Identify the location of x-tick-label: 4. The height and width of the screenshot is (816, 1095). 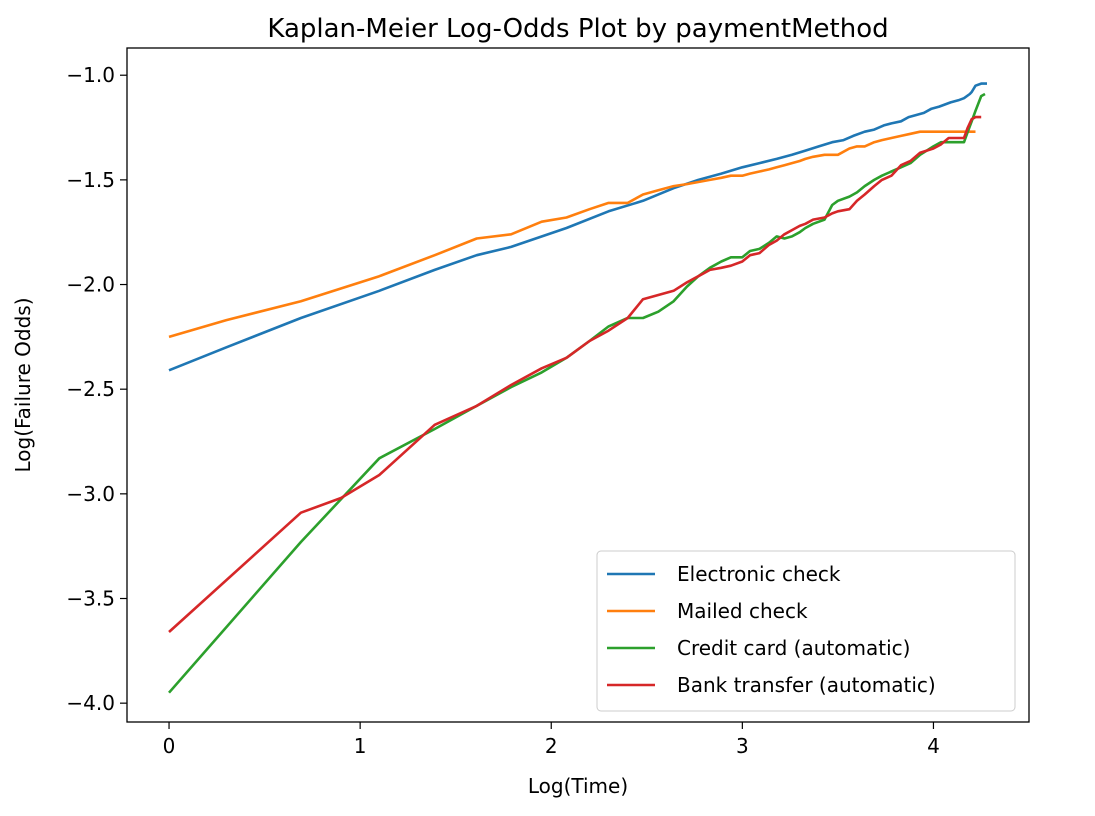
(933, 746).